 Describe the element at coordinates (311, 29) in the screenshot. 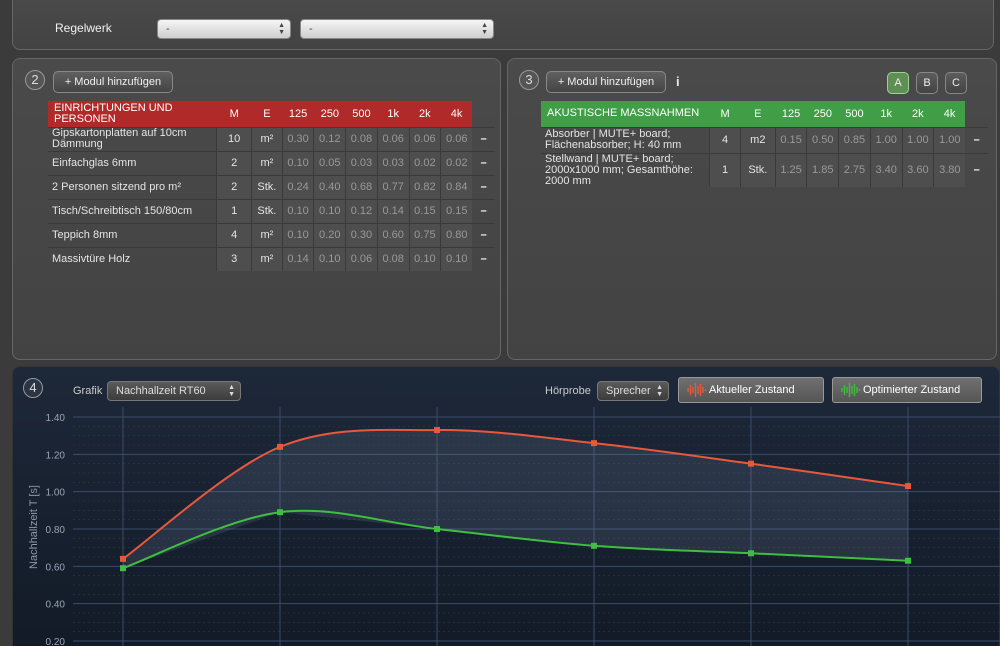

I see `regelwerk-select-2-value: -` at that location.